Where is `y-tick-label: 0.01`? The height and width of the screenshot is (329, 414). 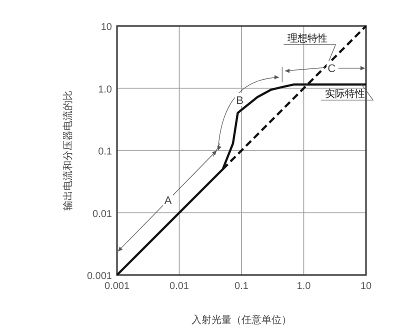 y-tick-label: 0.01 is located at coordinates (102, 214).